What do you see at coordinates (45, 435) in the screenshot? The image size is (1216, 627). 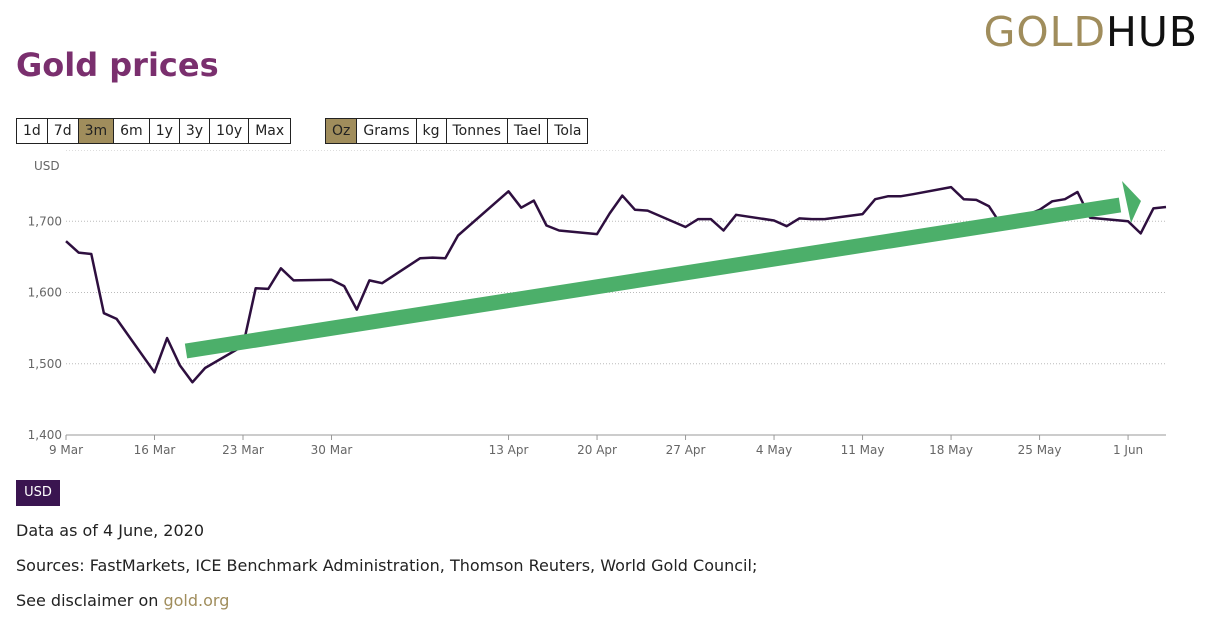 I see `y-tick-label: 1,400` at bounding box center [45, 435].